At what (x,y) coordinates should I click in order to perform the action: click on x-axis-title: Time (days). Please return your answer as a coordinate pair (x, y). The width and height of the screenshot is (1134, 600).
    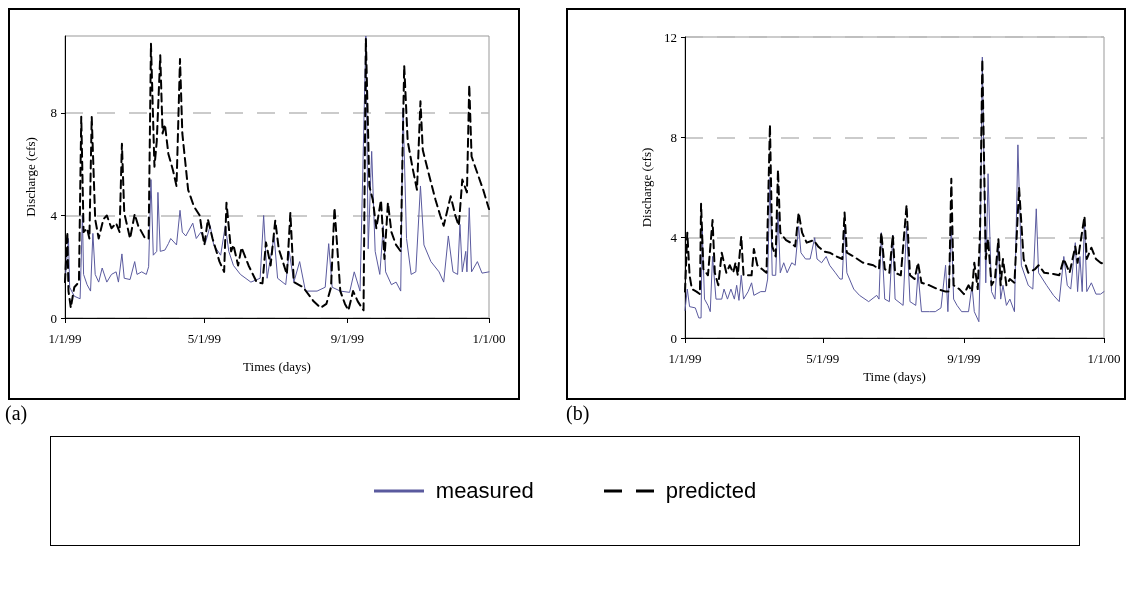
    Looking at the image, I should click on (894, 376).